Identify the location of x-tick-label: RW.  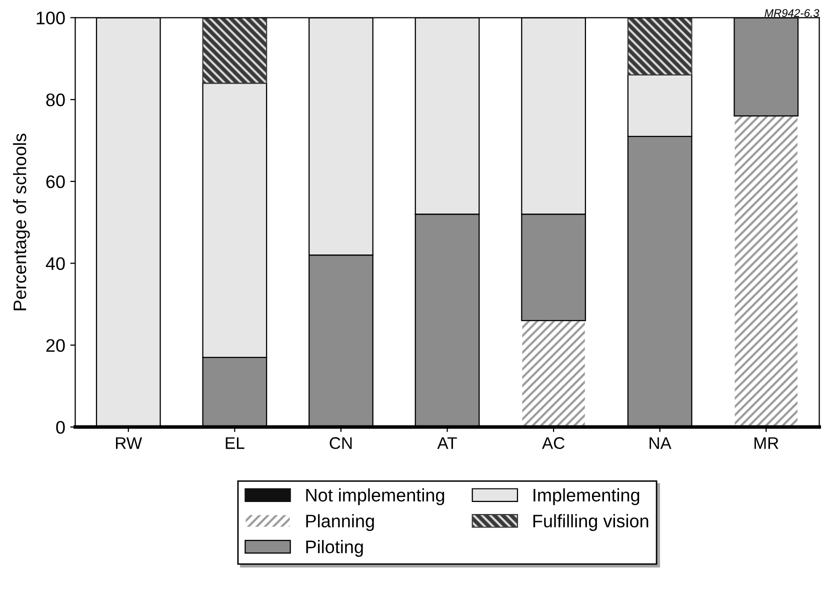
(129, 443).